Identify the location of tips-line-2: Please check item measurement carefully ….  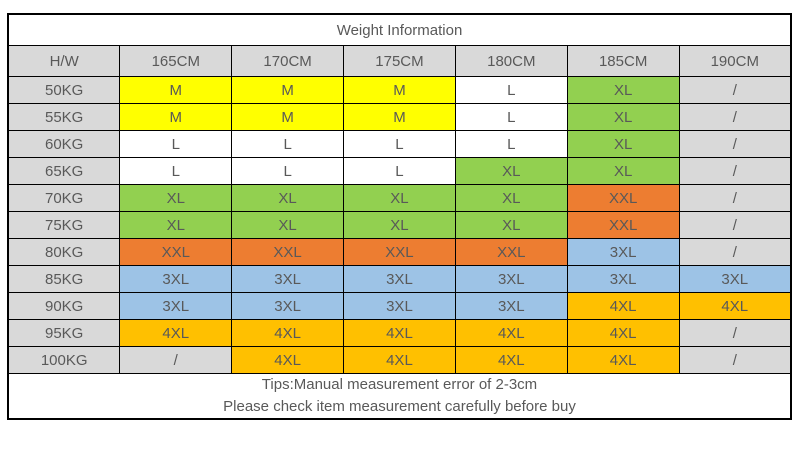
(399, 406).